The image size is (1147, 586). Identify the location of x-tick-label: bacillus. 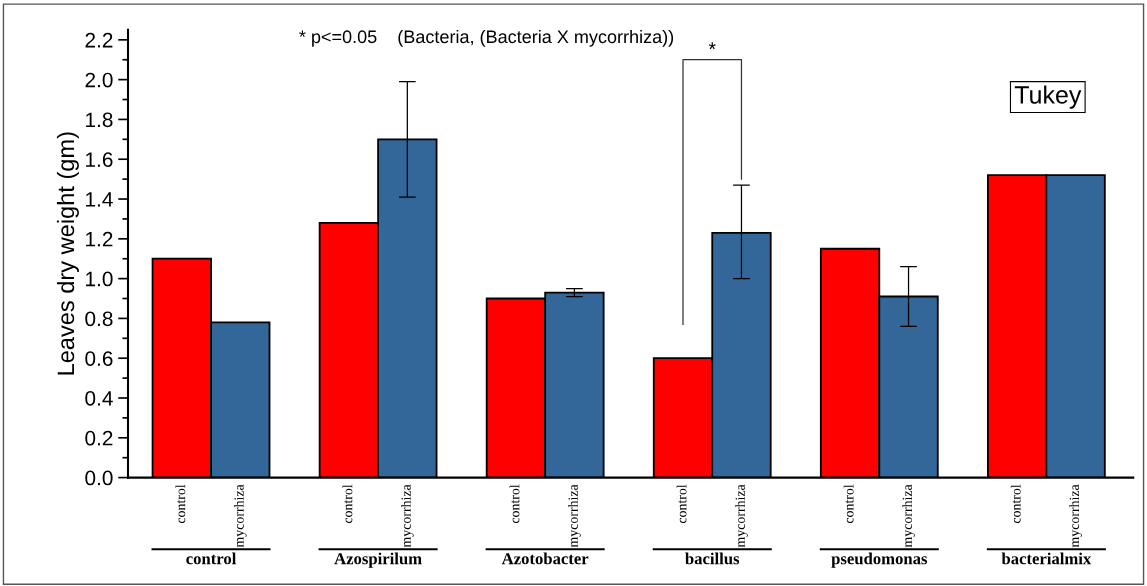
(712, 558).